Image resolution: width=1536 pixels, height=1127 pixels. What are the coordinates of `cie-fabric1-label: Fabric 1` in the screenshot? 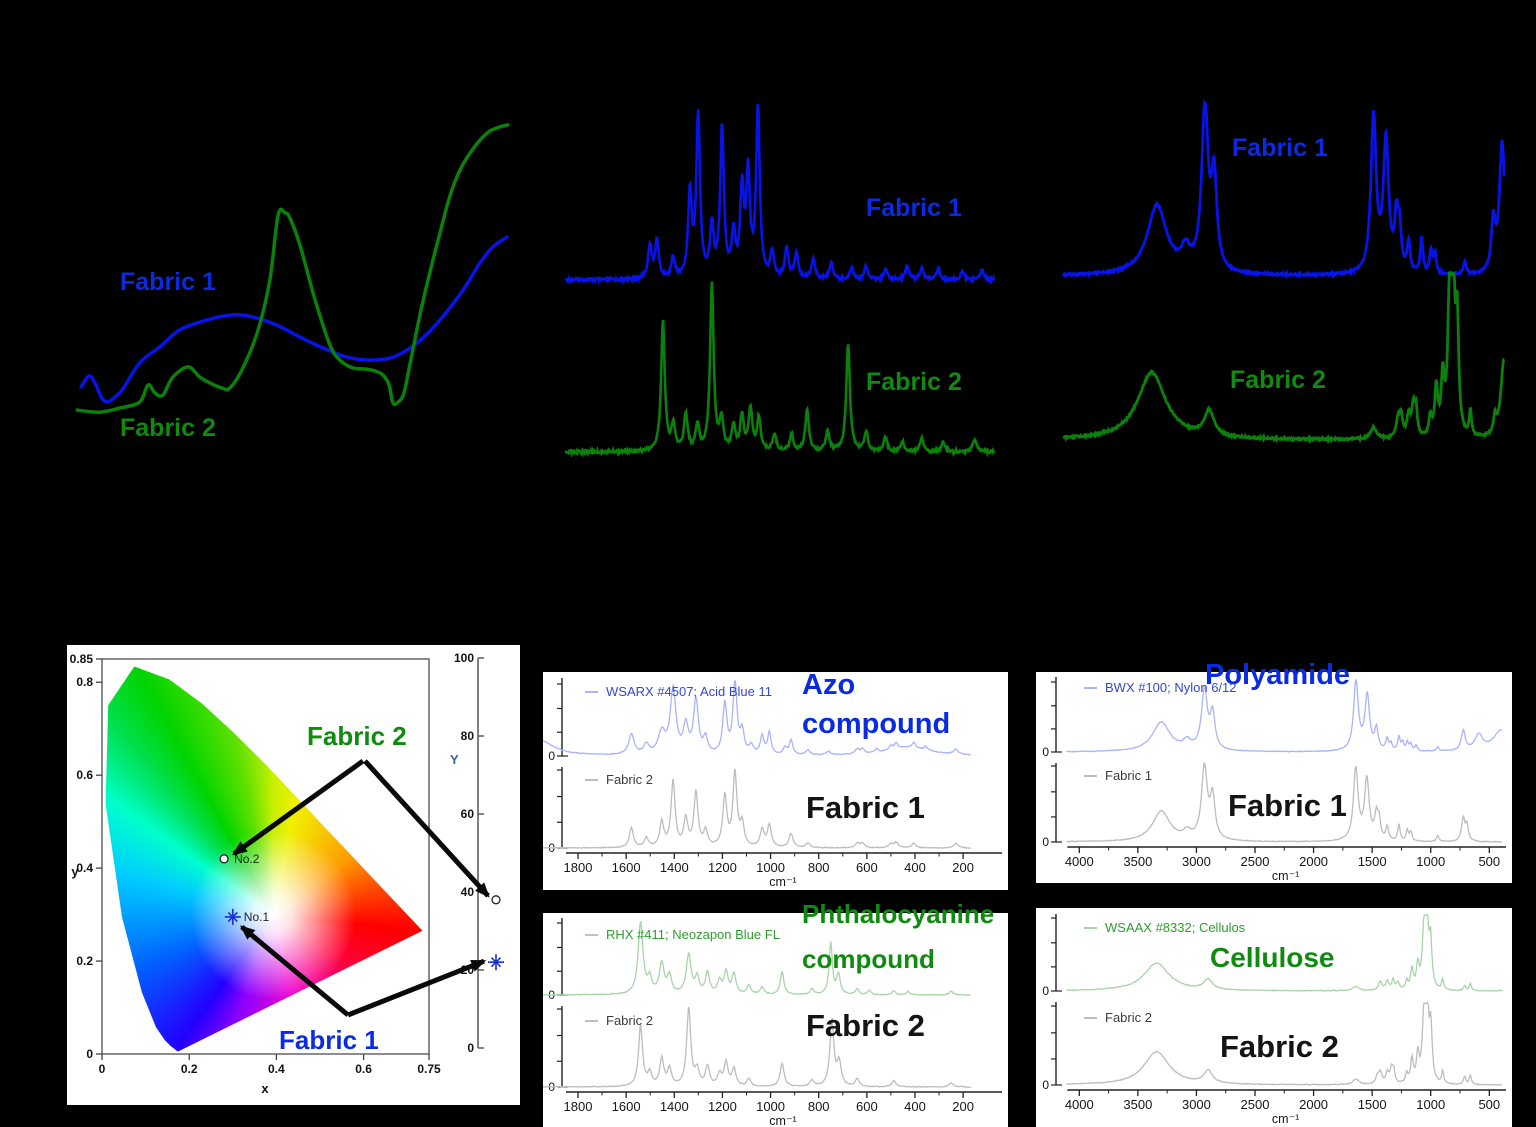 It's located at (329, 1040).